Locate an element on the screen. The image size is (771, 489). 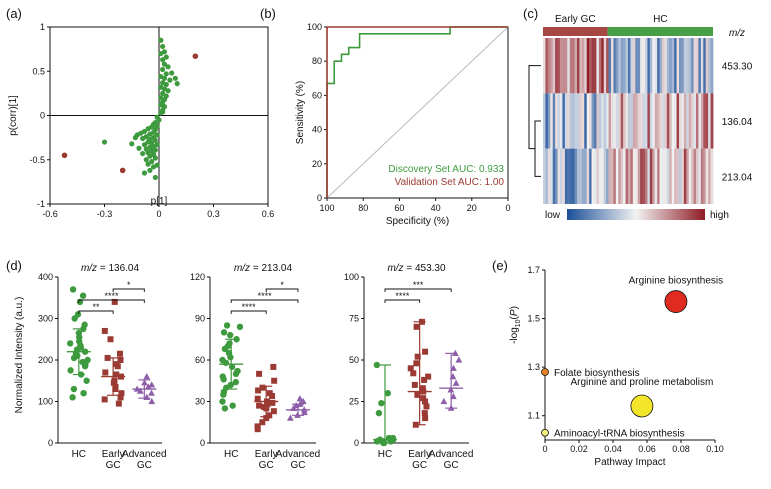
title-mz: m/z is located at coordinates (242, 268).